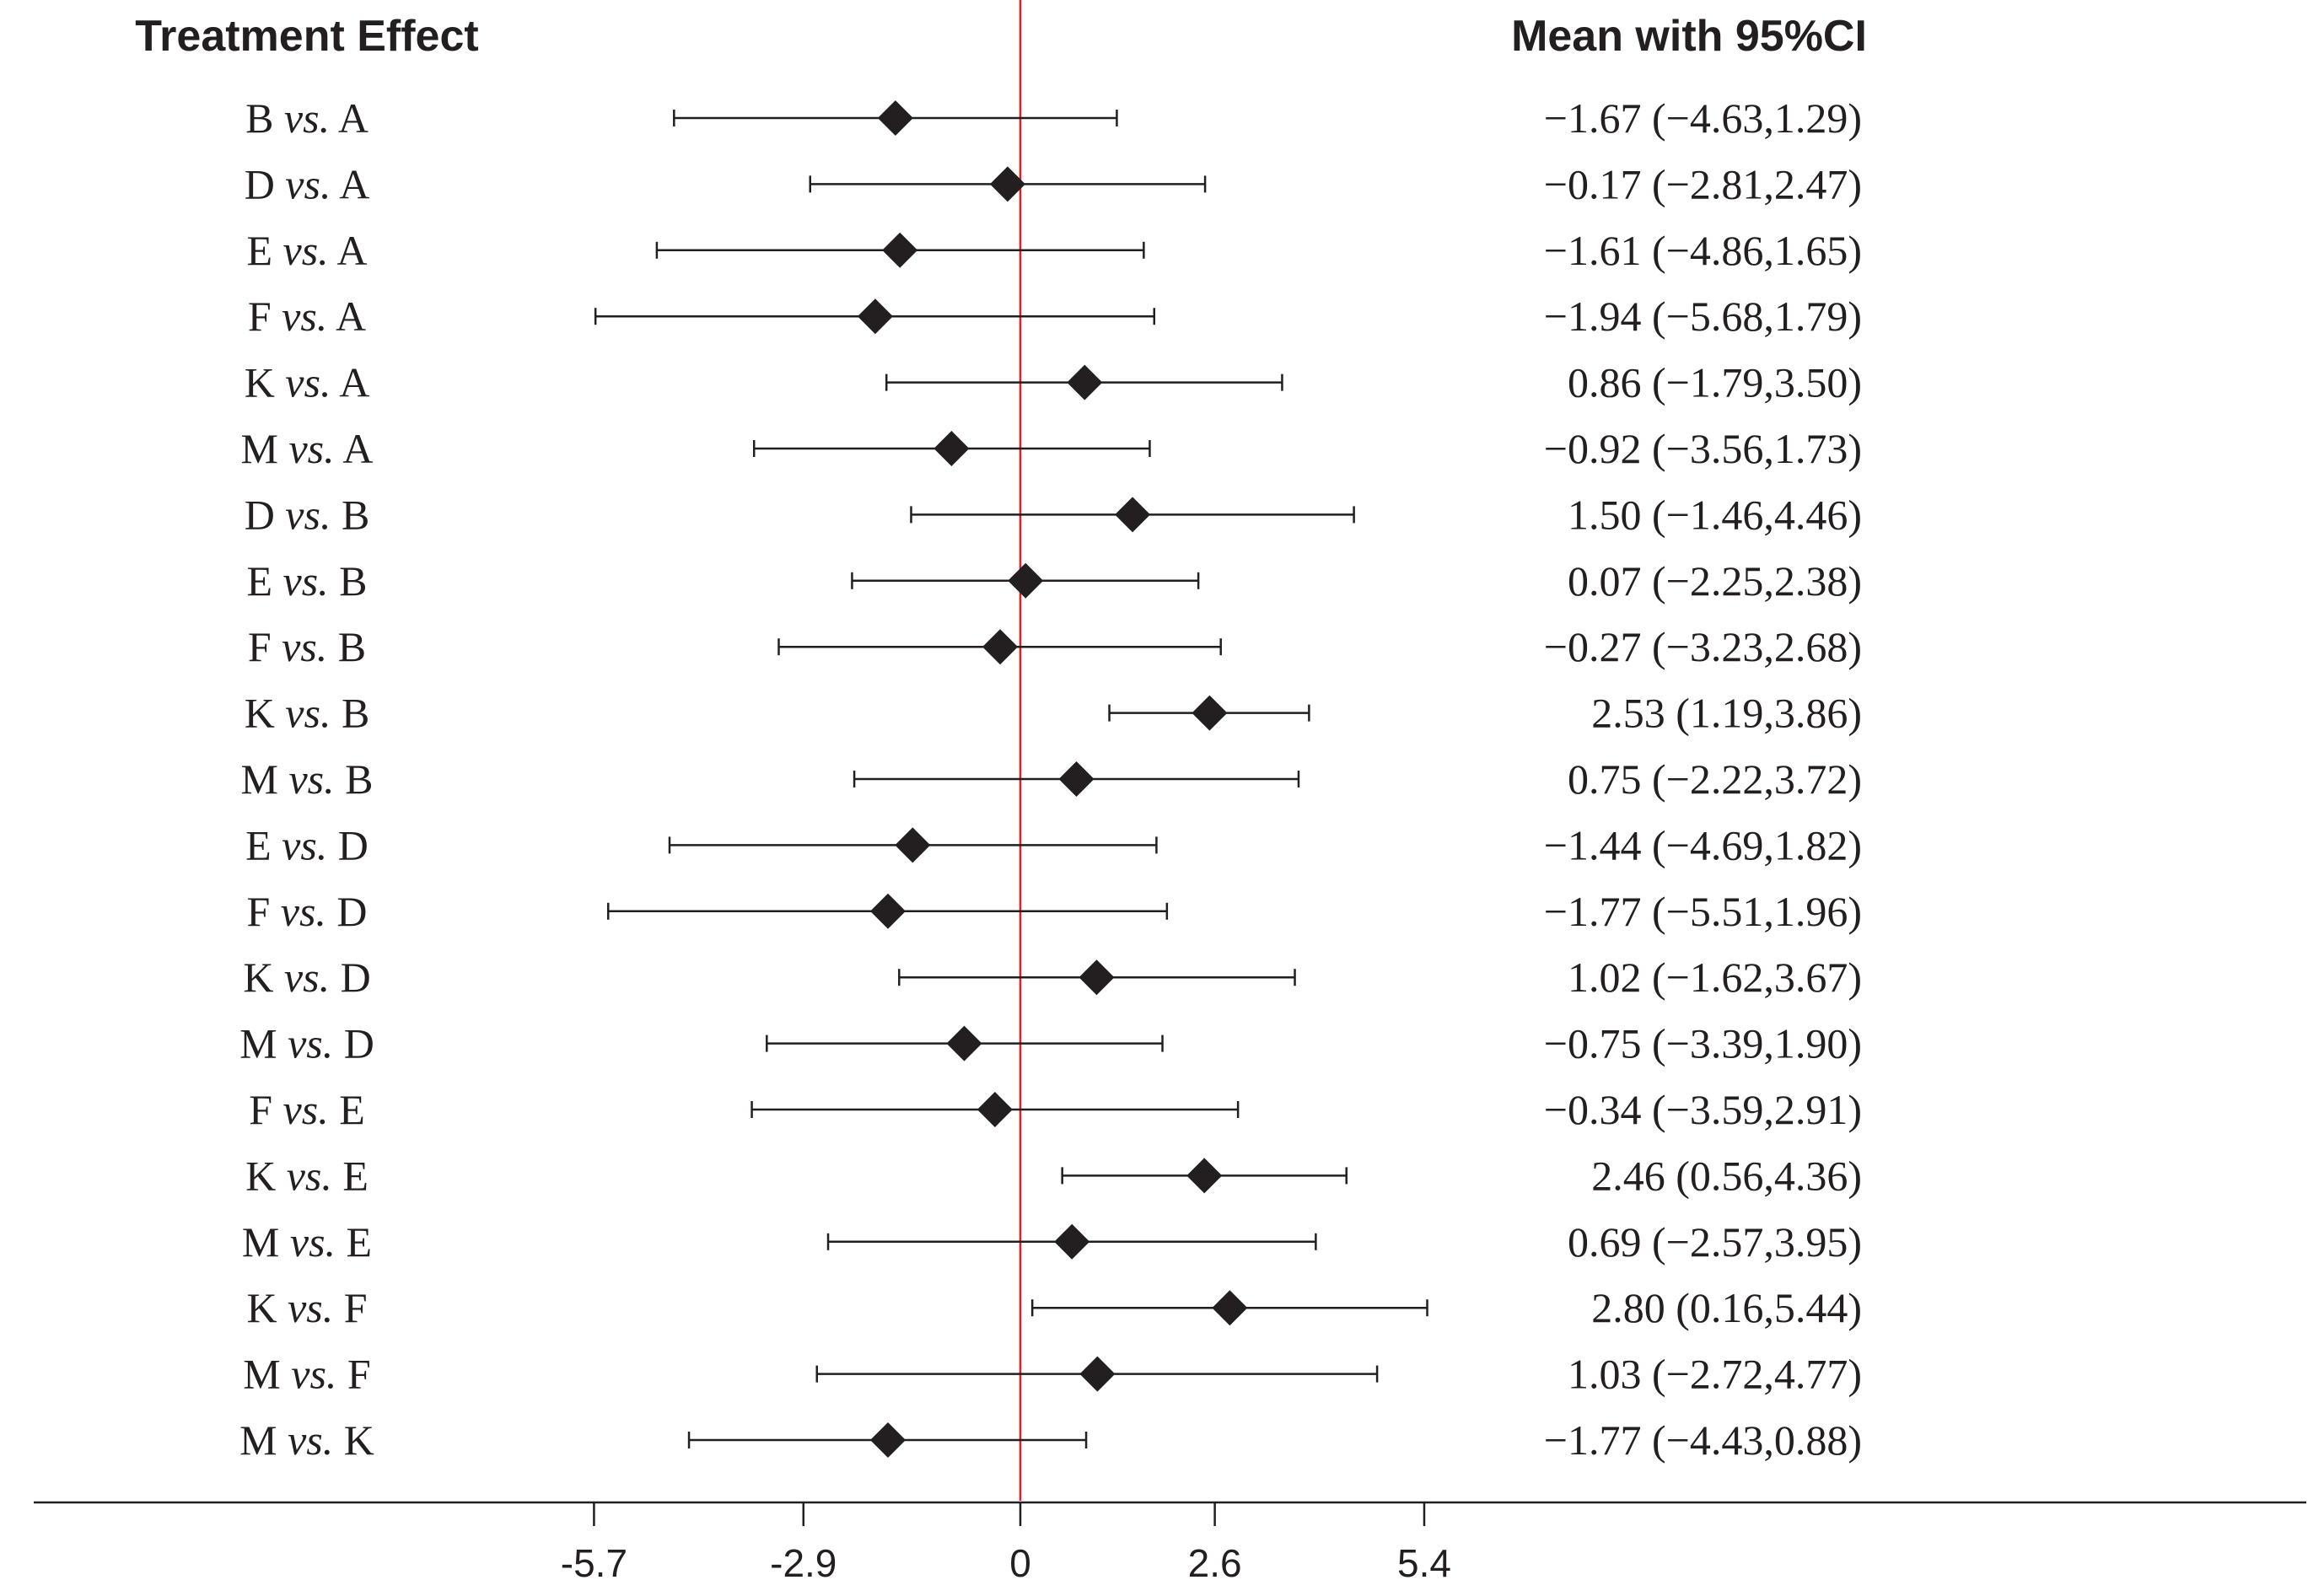  I want to click on row-label-second: D, so click(350, 978).